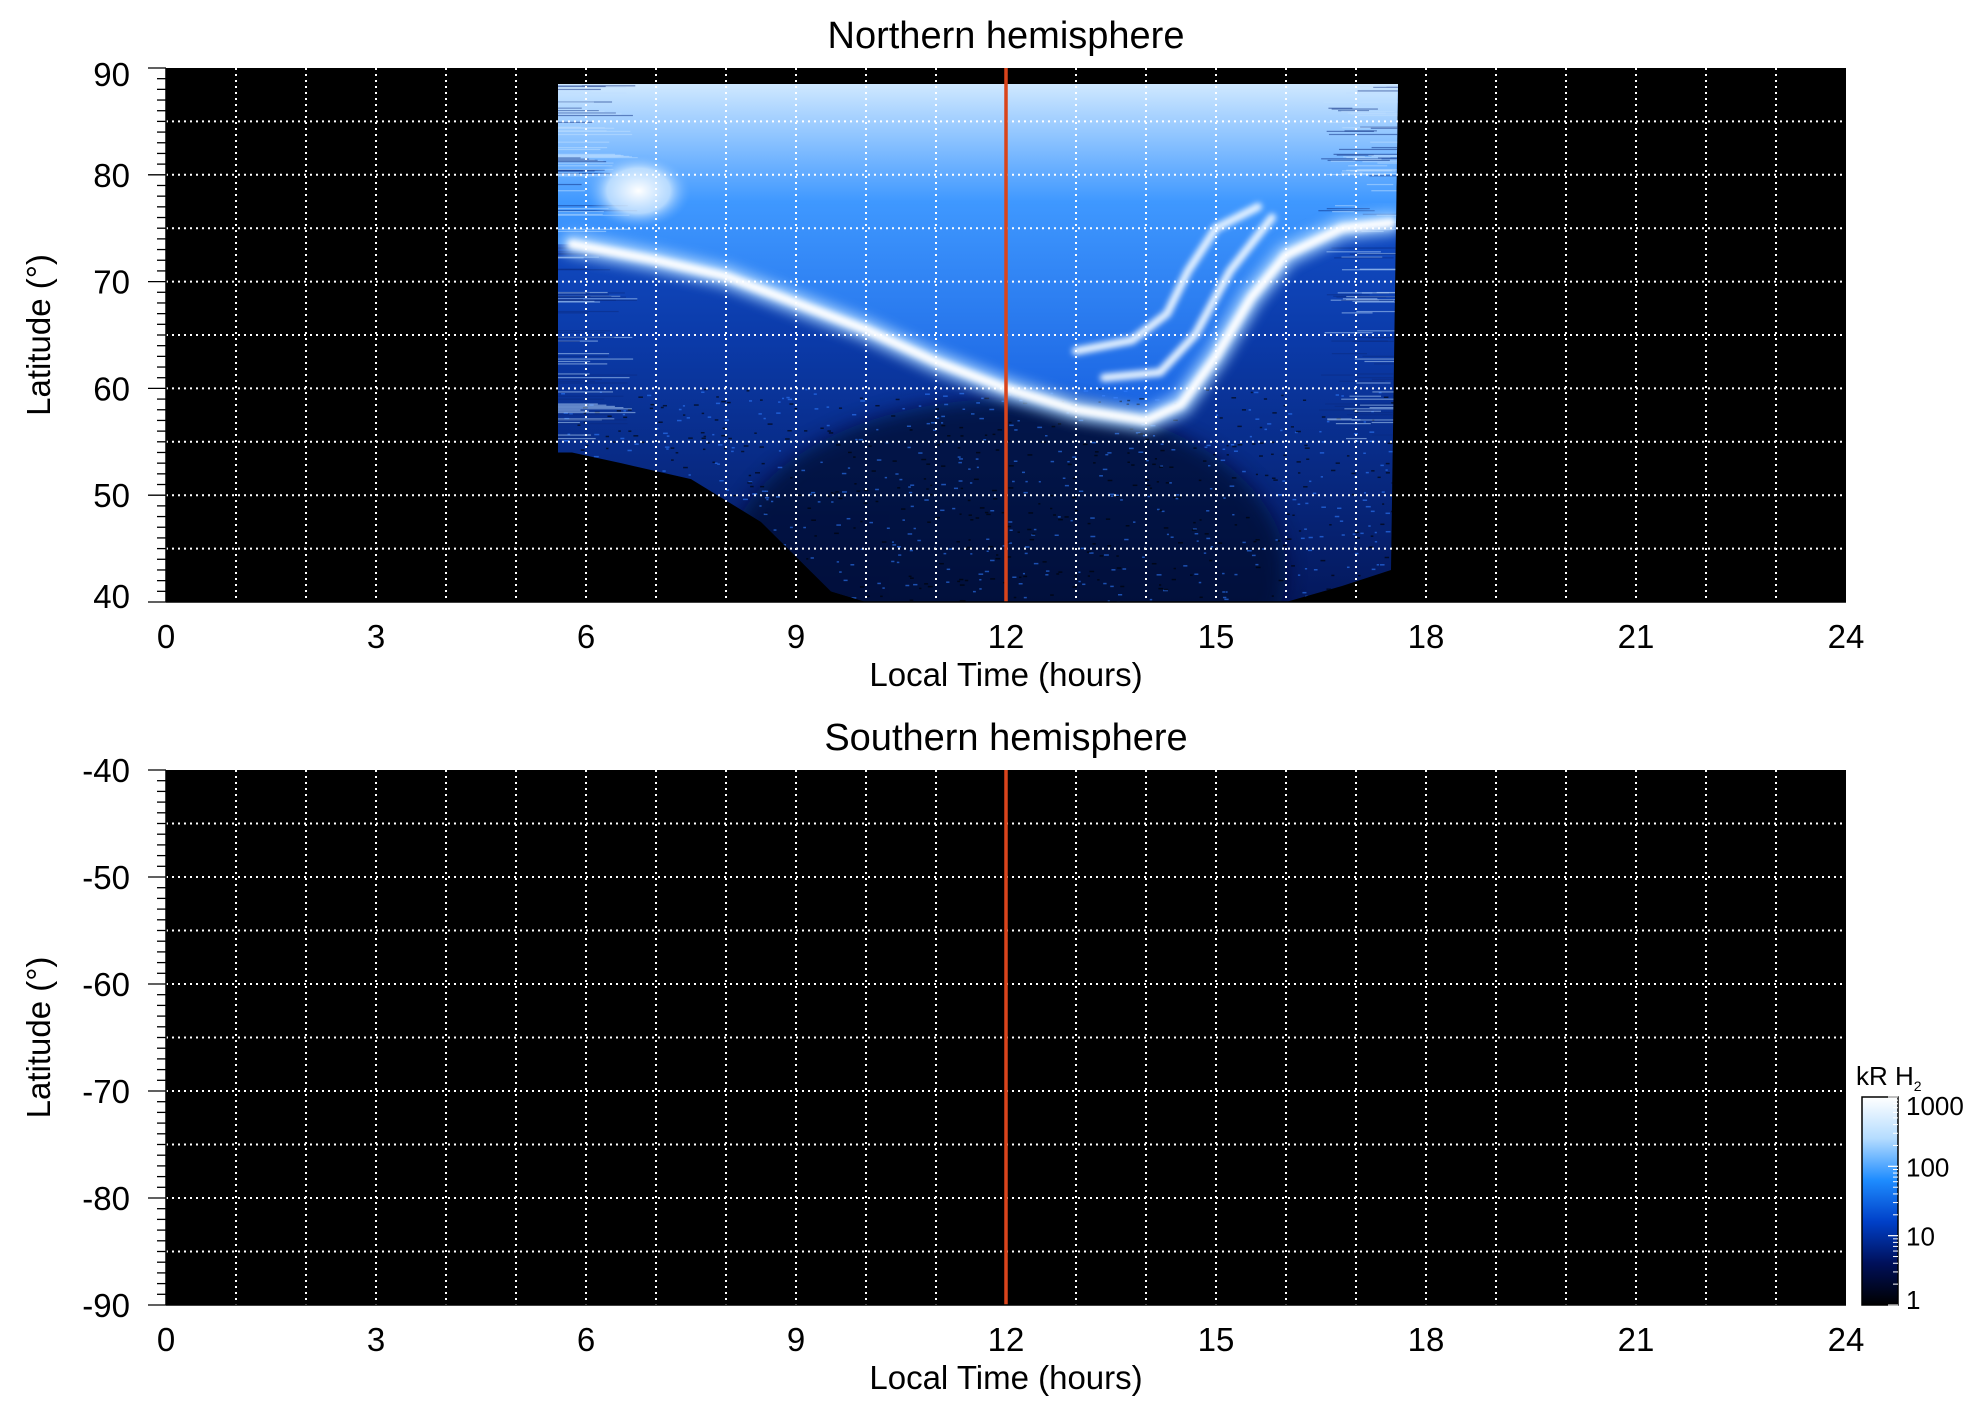 This screenshot has height=1423, width=1983. What do you see at coordinates (106, 1091) in the screenshot?
I see `y-tick-label: -70` at bounding box center [106, 1091].